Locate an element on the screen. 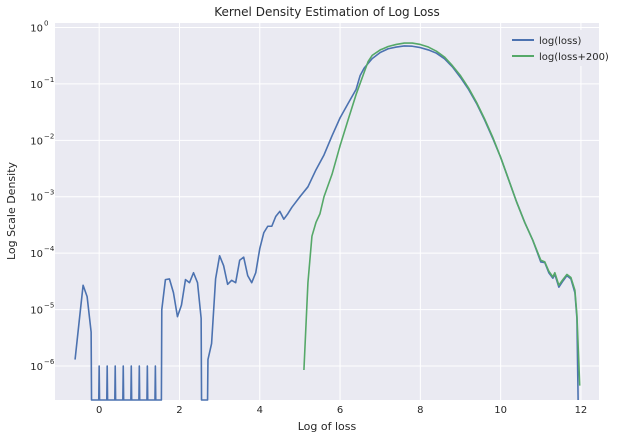  x-tick-label: 0 is located at coordinates (99, 410).